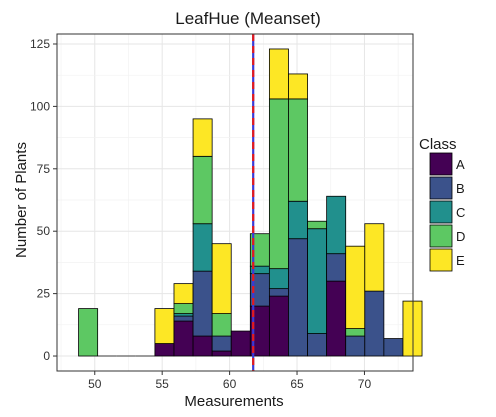 The image size is (496, 417). I want to click on legend-label-e: E, so click(460, 260).